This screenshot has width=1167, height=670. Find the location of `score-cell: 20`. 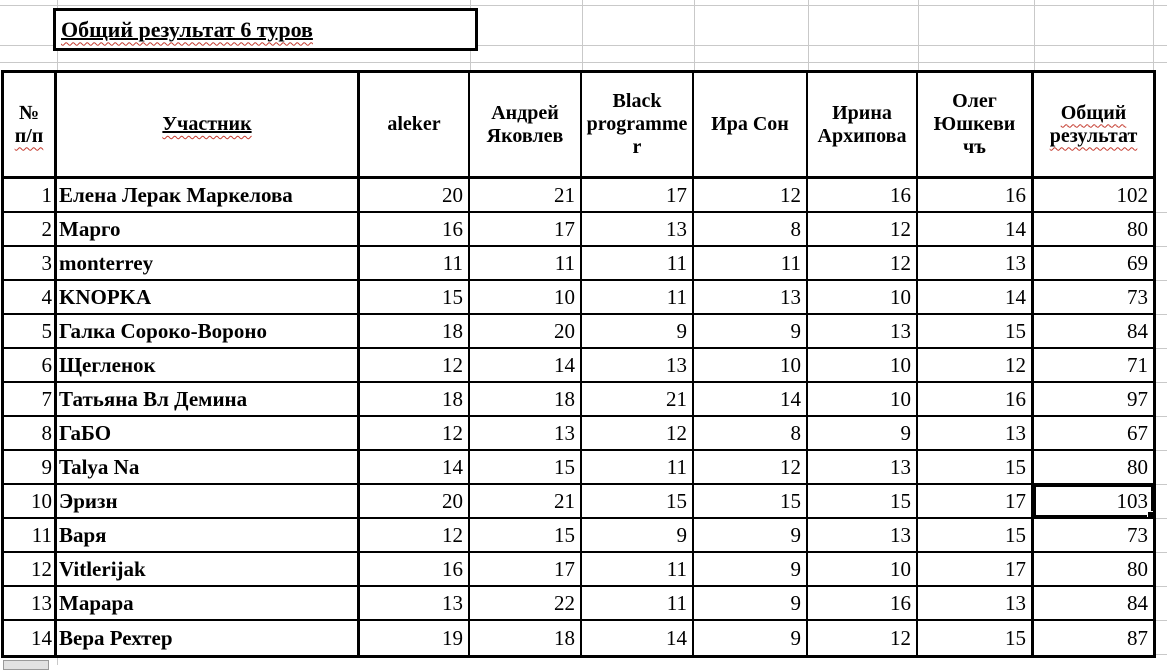

score-cell: 20 is located at coordinates (415, 502).